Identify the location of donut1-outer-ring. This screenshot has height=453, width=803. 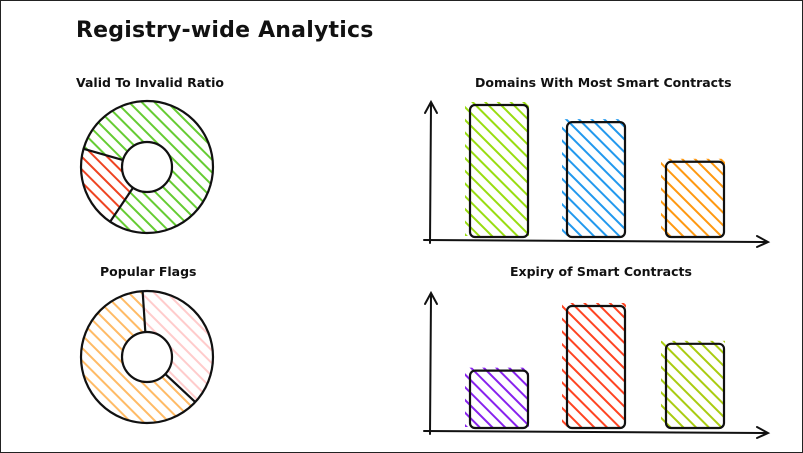
(147, 167).